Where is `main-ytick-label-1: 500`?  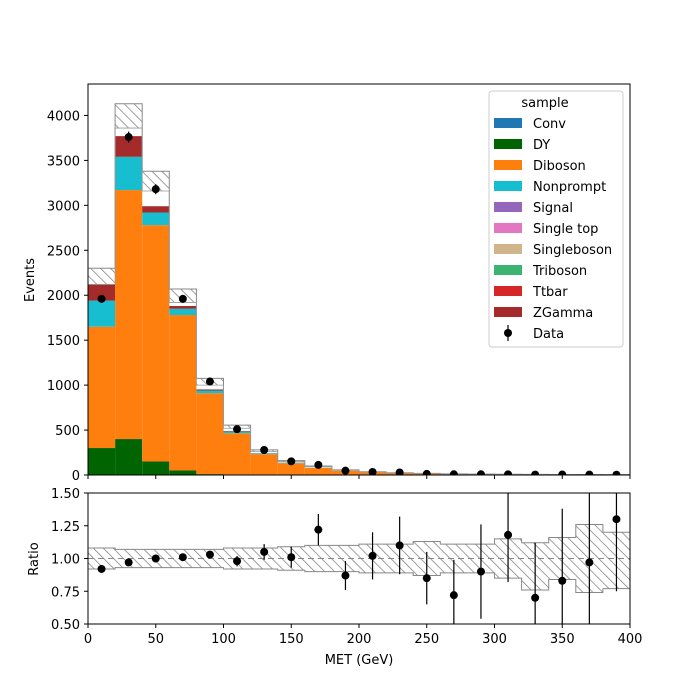
main-ytick-label-1: 500 is located at coordinates (67, 431).